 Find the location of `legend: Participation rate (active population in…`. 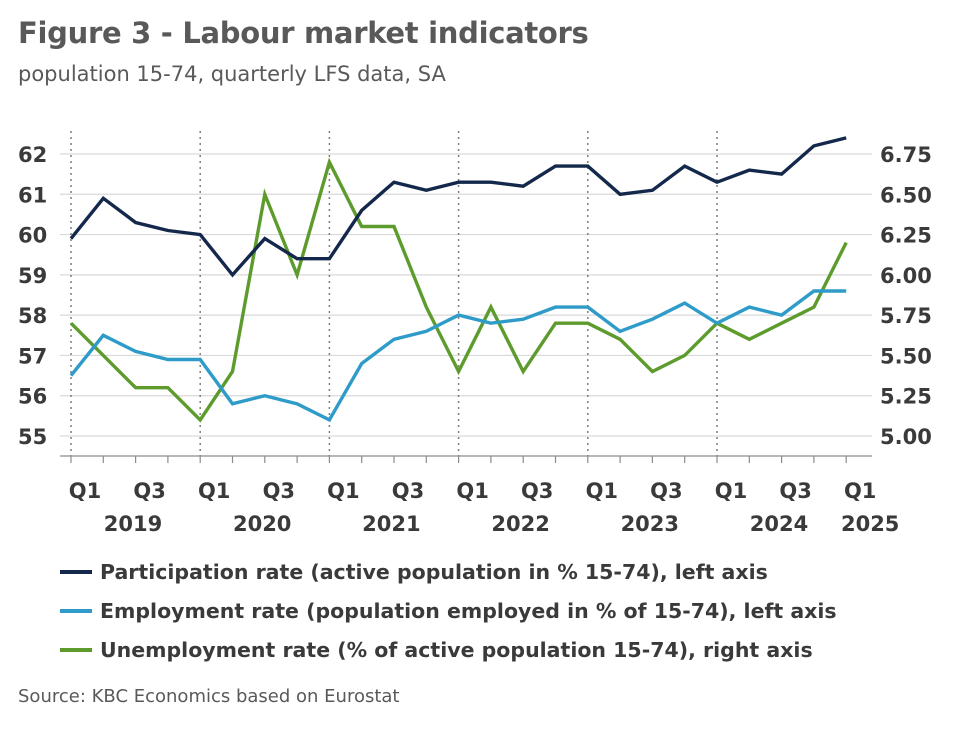

legend: Participation rate (active population in… is located at coordinates (448, 610).